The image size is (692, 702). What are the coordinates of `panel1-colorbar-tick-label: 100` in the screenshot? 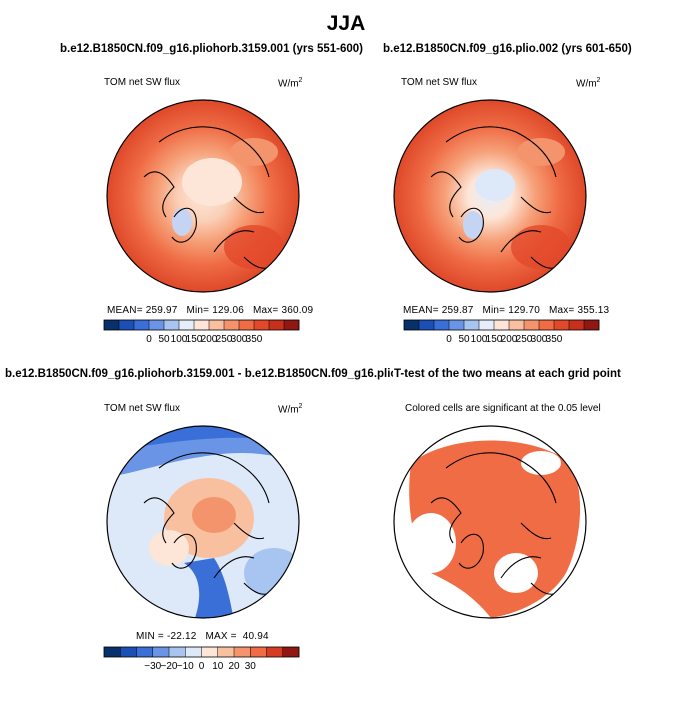 It's located at (179, 339).